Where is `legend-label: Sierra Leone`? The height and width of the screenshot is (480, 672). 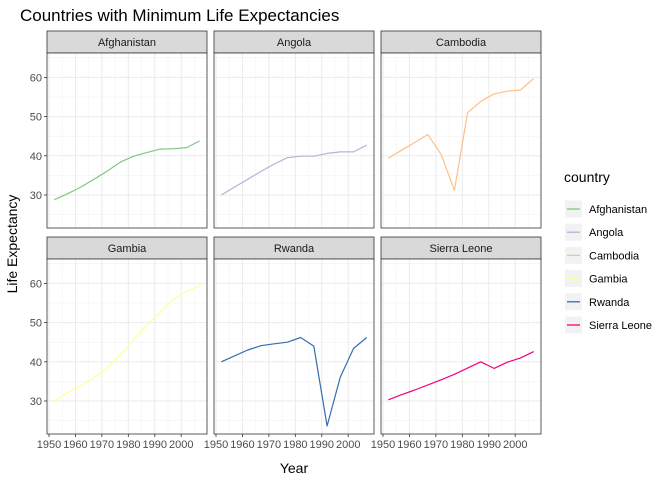 legend-label: Sierra Leone is located at coordinates (620, 326).